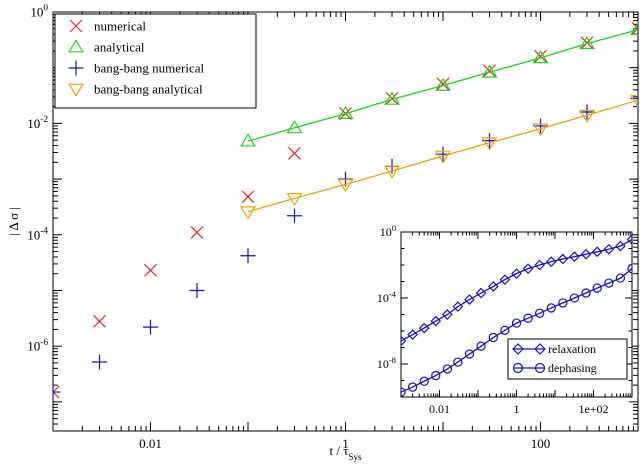 This screenshot has width=644, height=469. What do you see at coordinates (517, 409) in the screenshot?
I see `inset-x-tick-label: 1` at bounding box center [517, 409].